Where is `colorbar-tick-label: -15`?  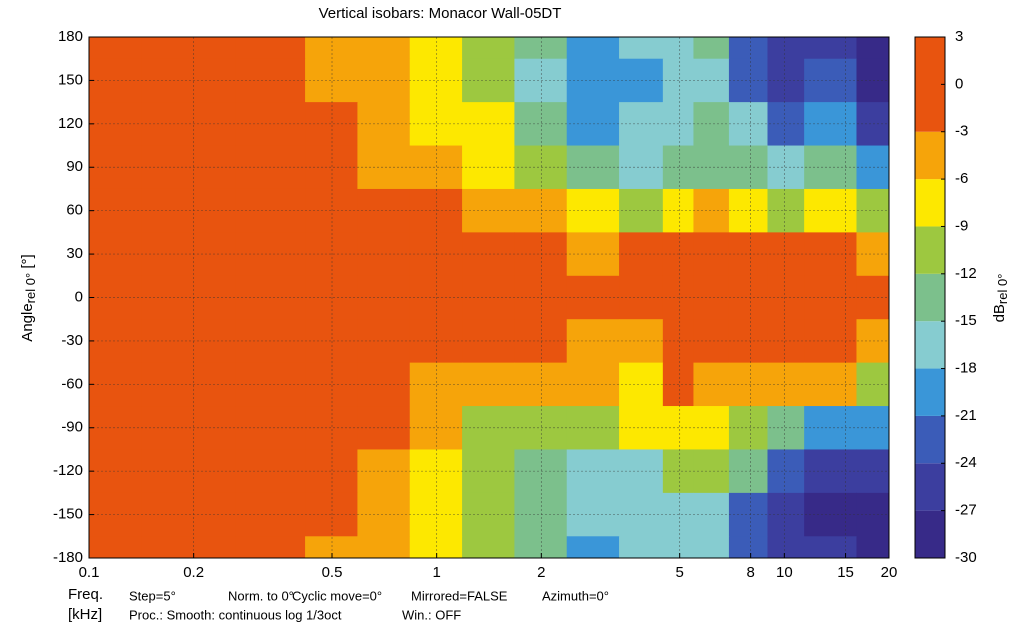 colorbar-tick-label: -15 is located at coordinates (966, 320).